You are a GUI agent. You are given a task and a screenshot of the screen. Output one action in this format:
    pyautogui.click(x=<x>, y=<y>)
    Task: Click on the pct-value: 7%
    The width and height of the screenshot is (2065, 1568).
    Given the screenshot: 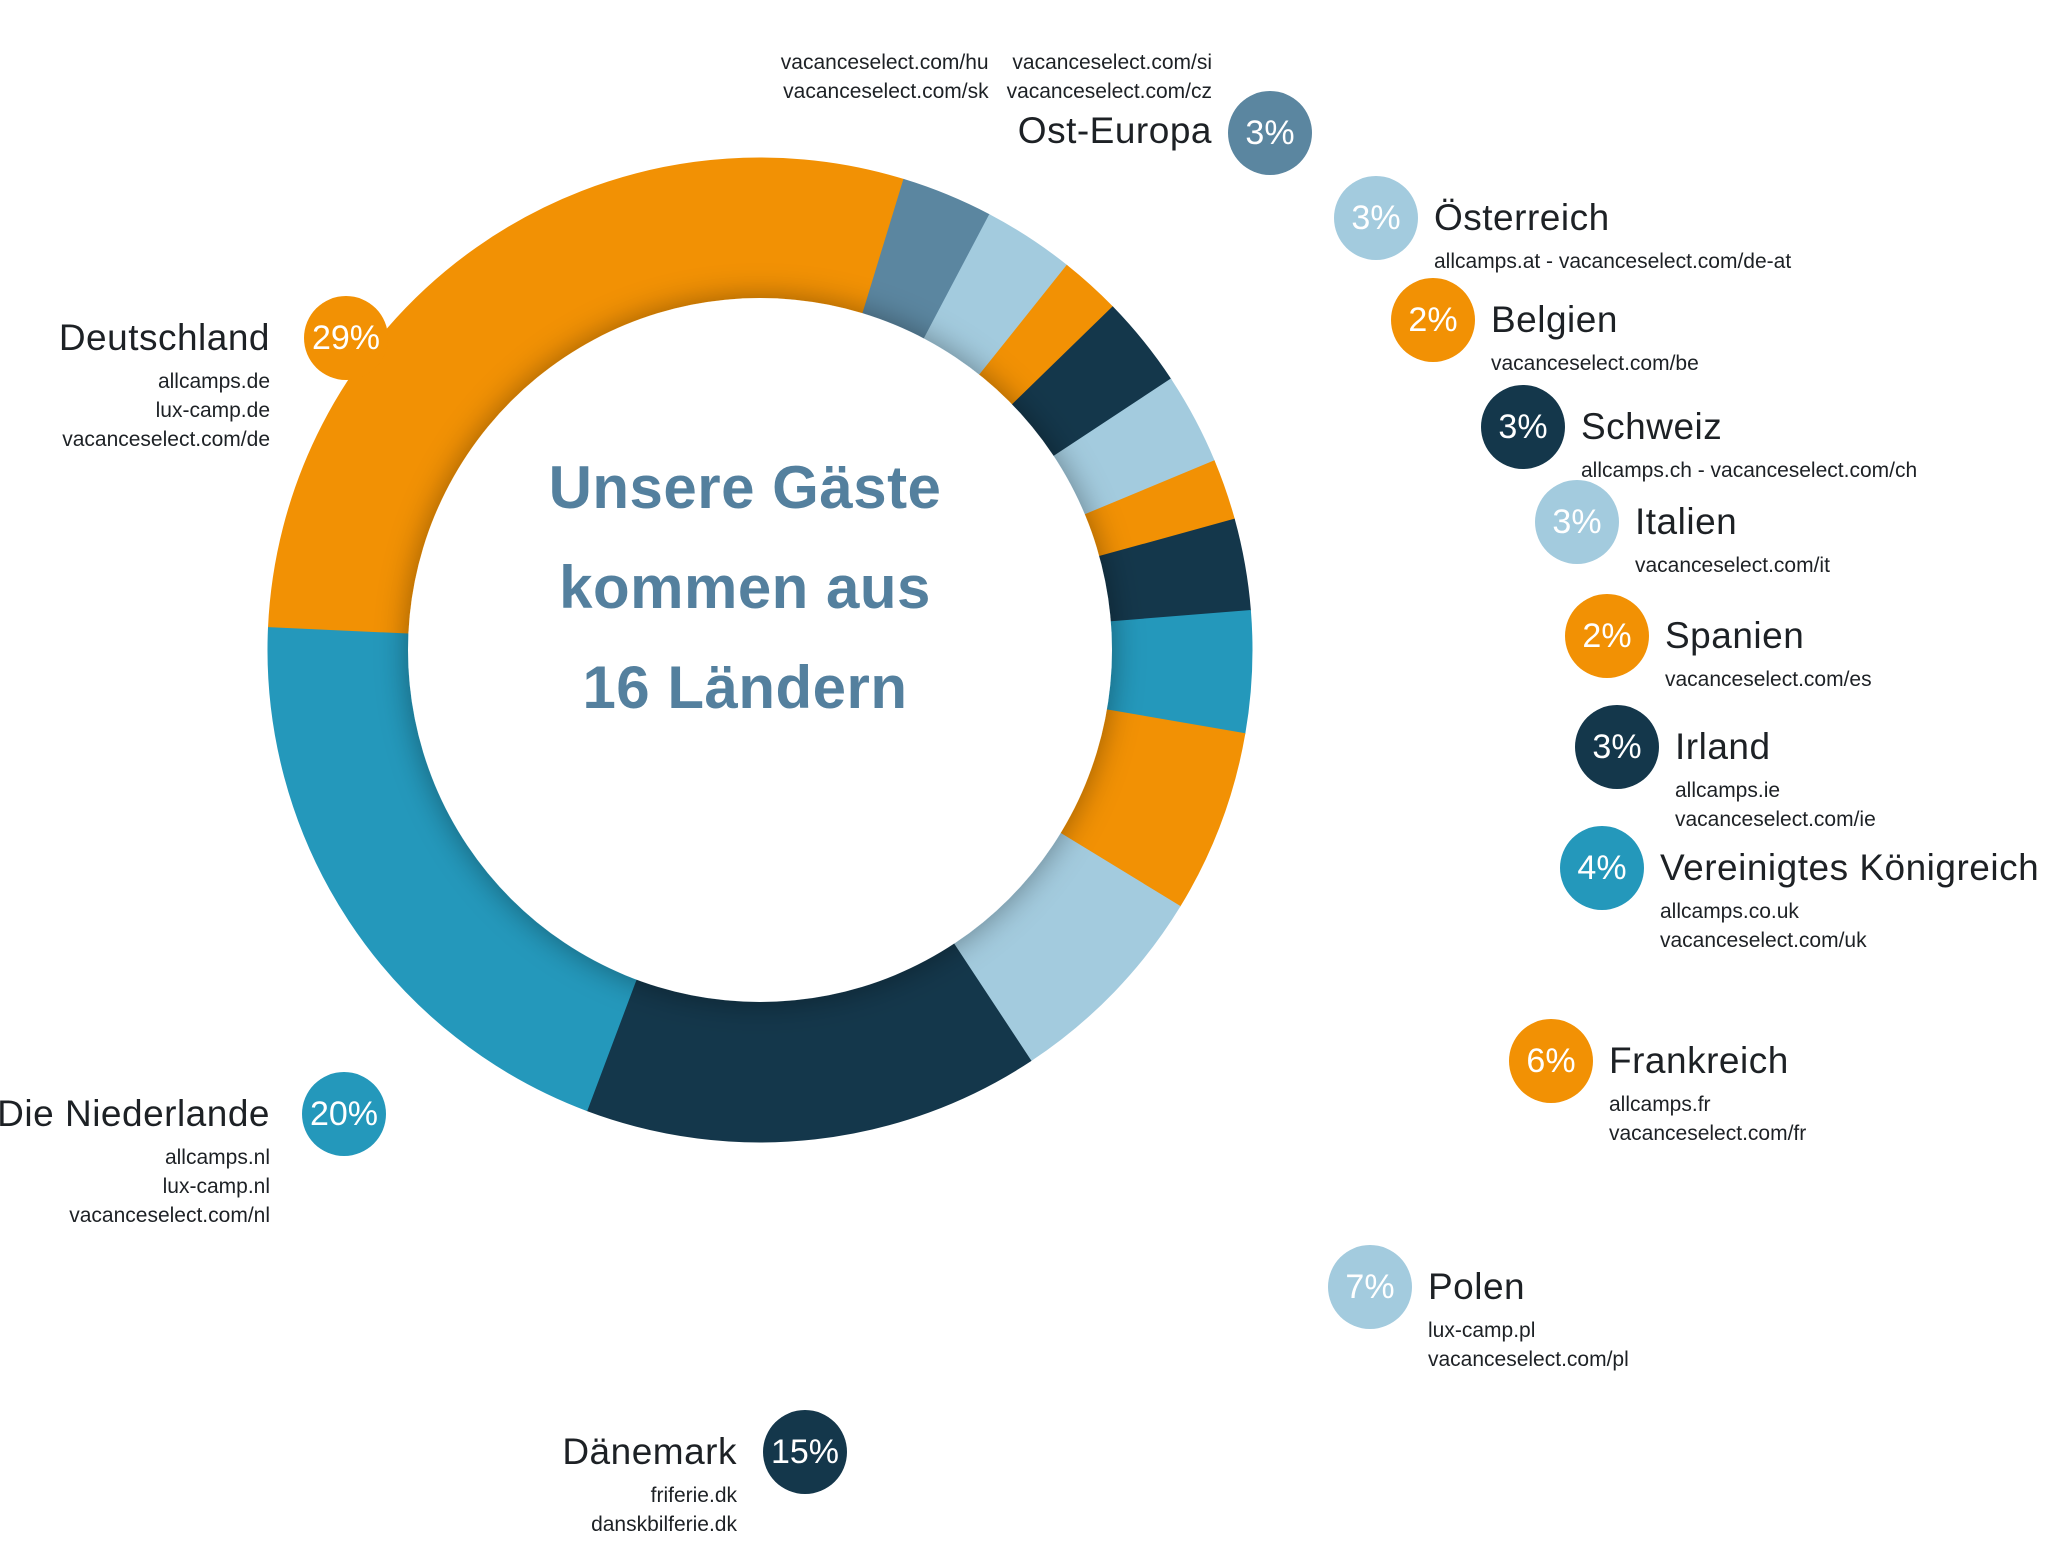 What is the action you would take?
    pyautogui.click(x=1370, y=1286)
    